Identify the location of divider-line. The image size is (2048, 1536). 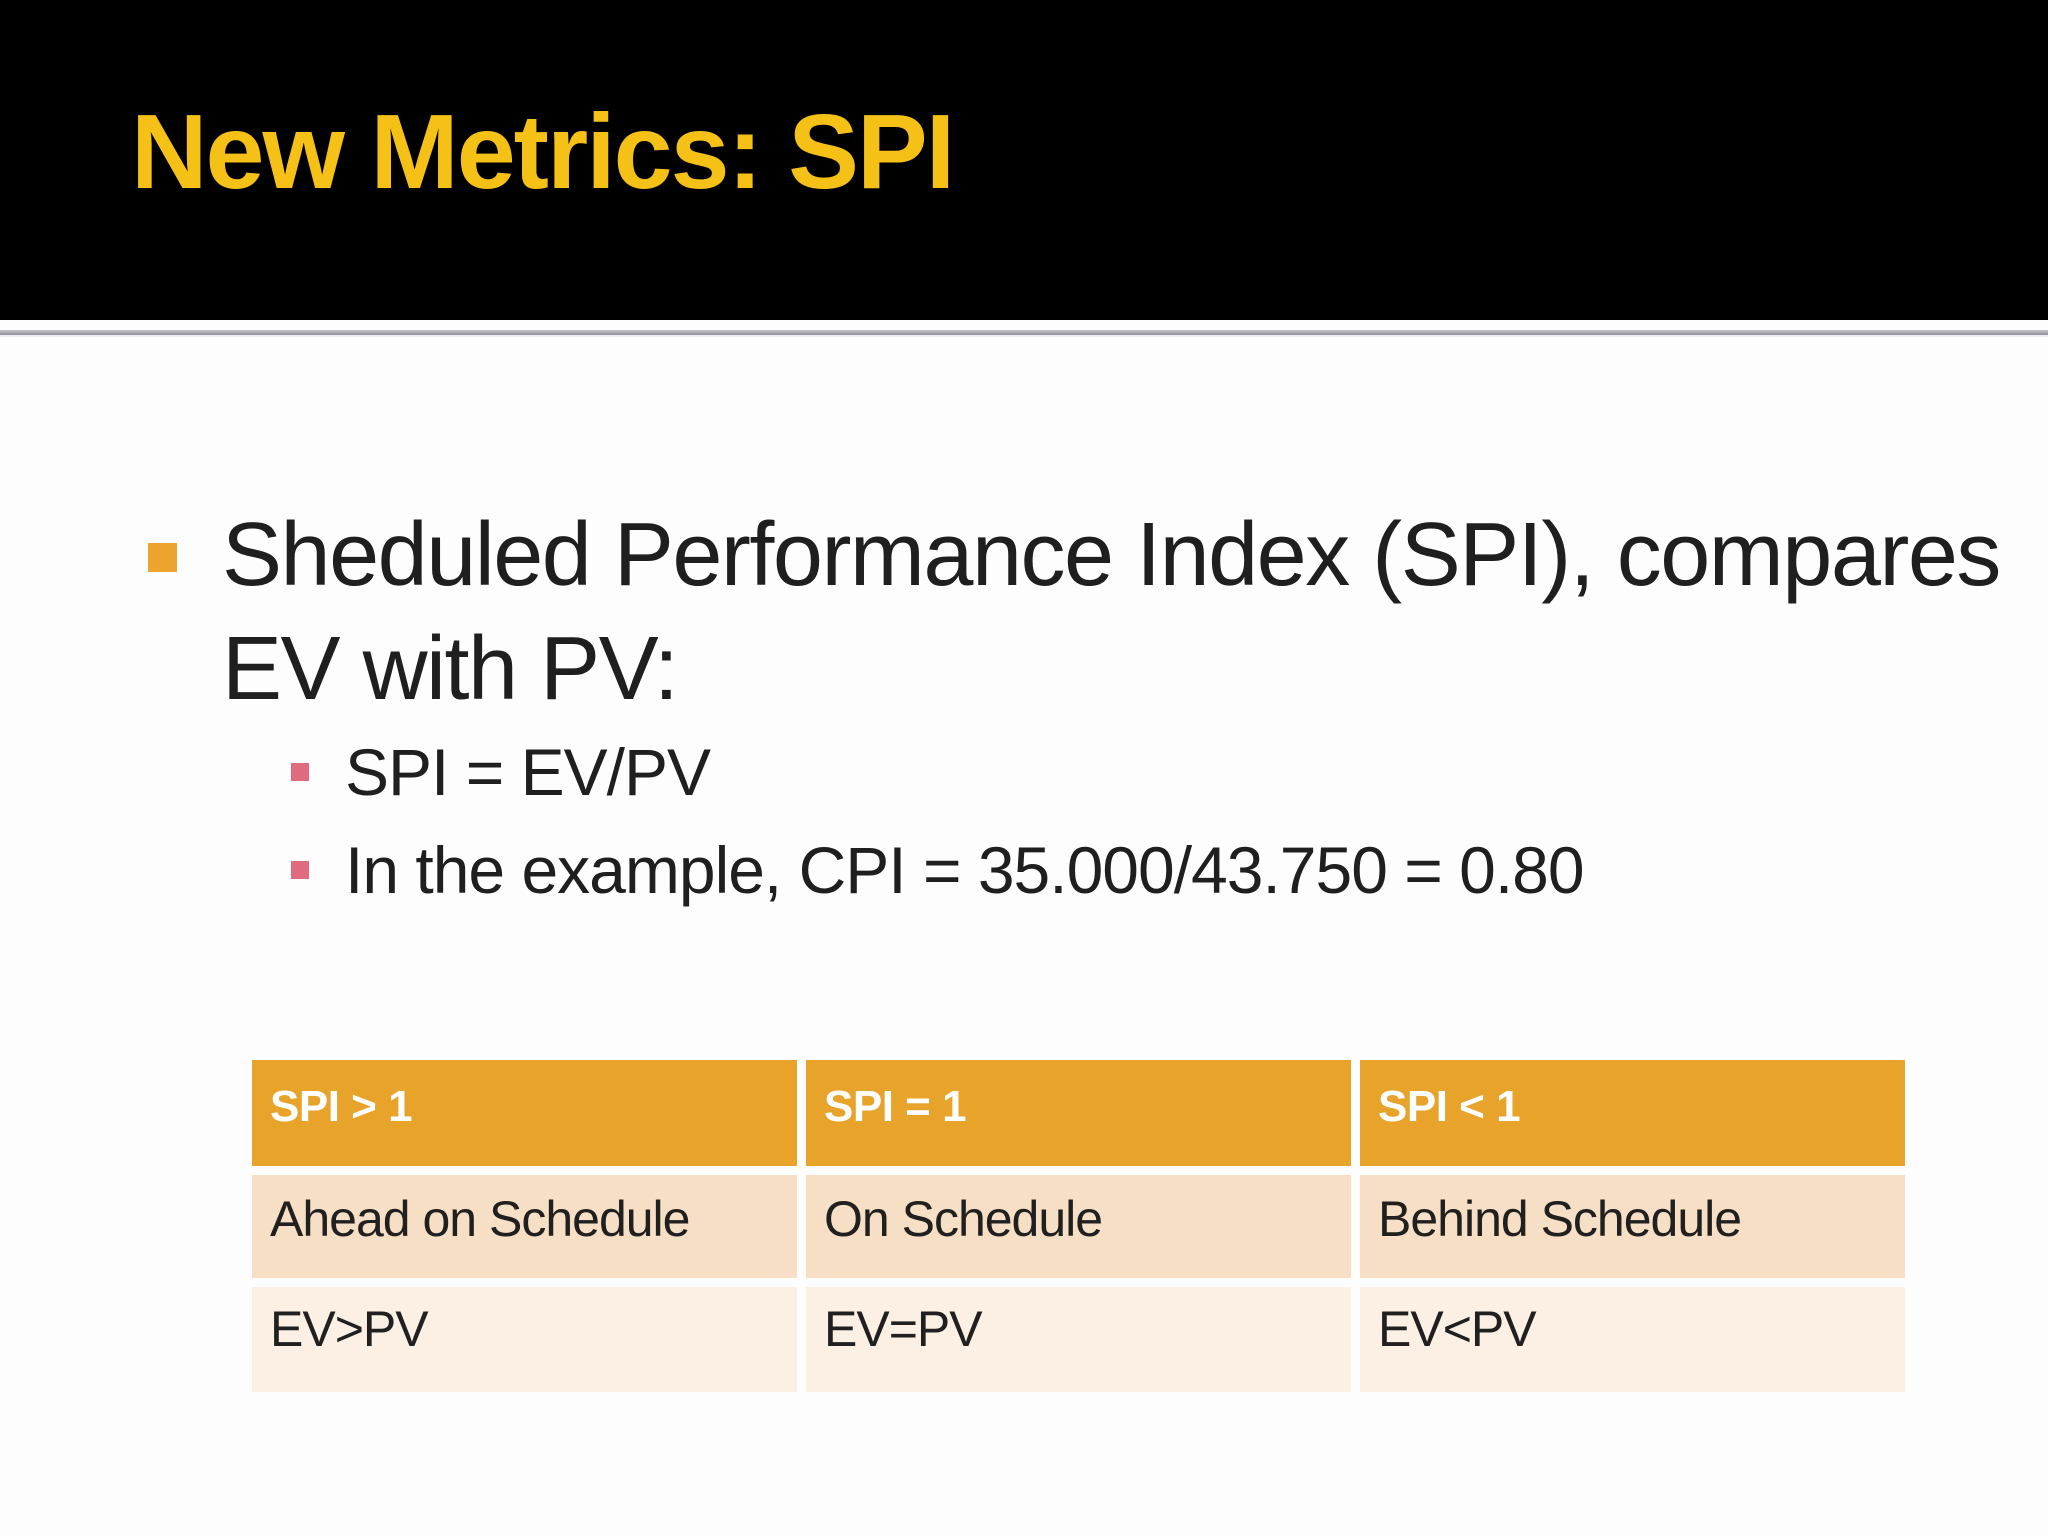
(1024, 332).